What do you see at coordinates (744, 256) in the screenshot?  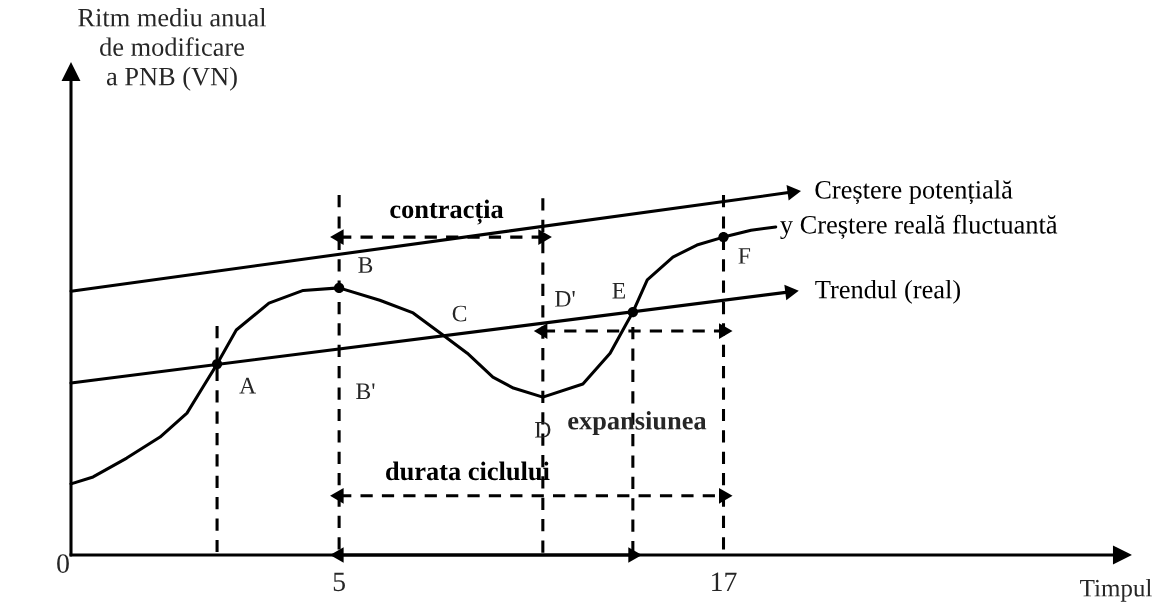 I see `annotation: F` at bounding box center [744, 256].